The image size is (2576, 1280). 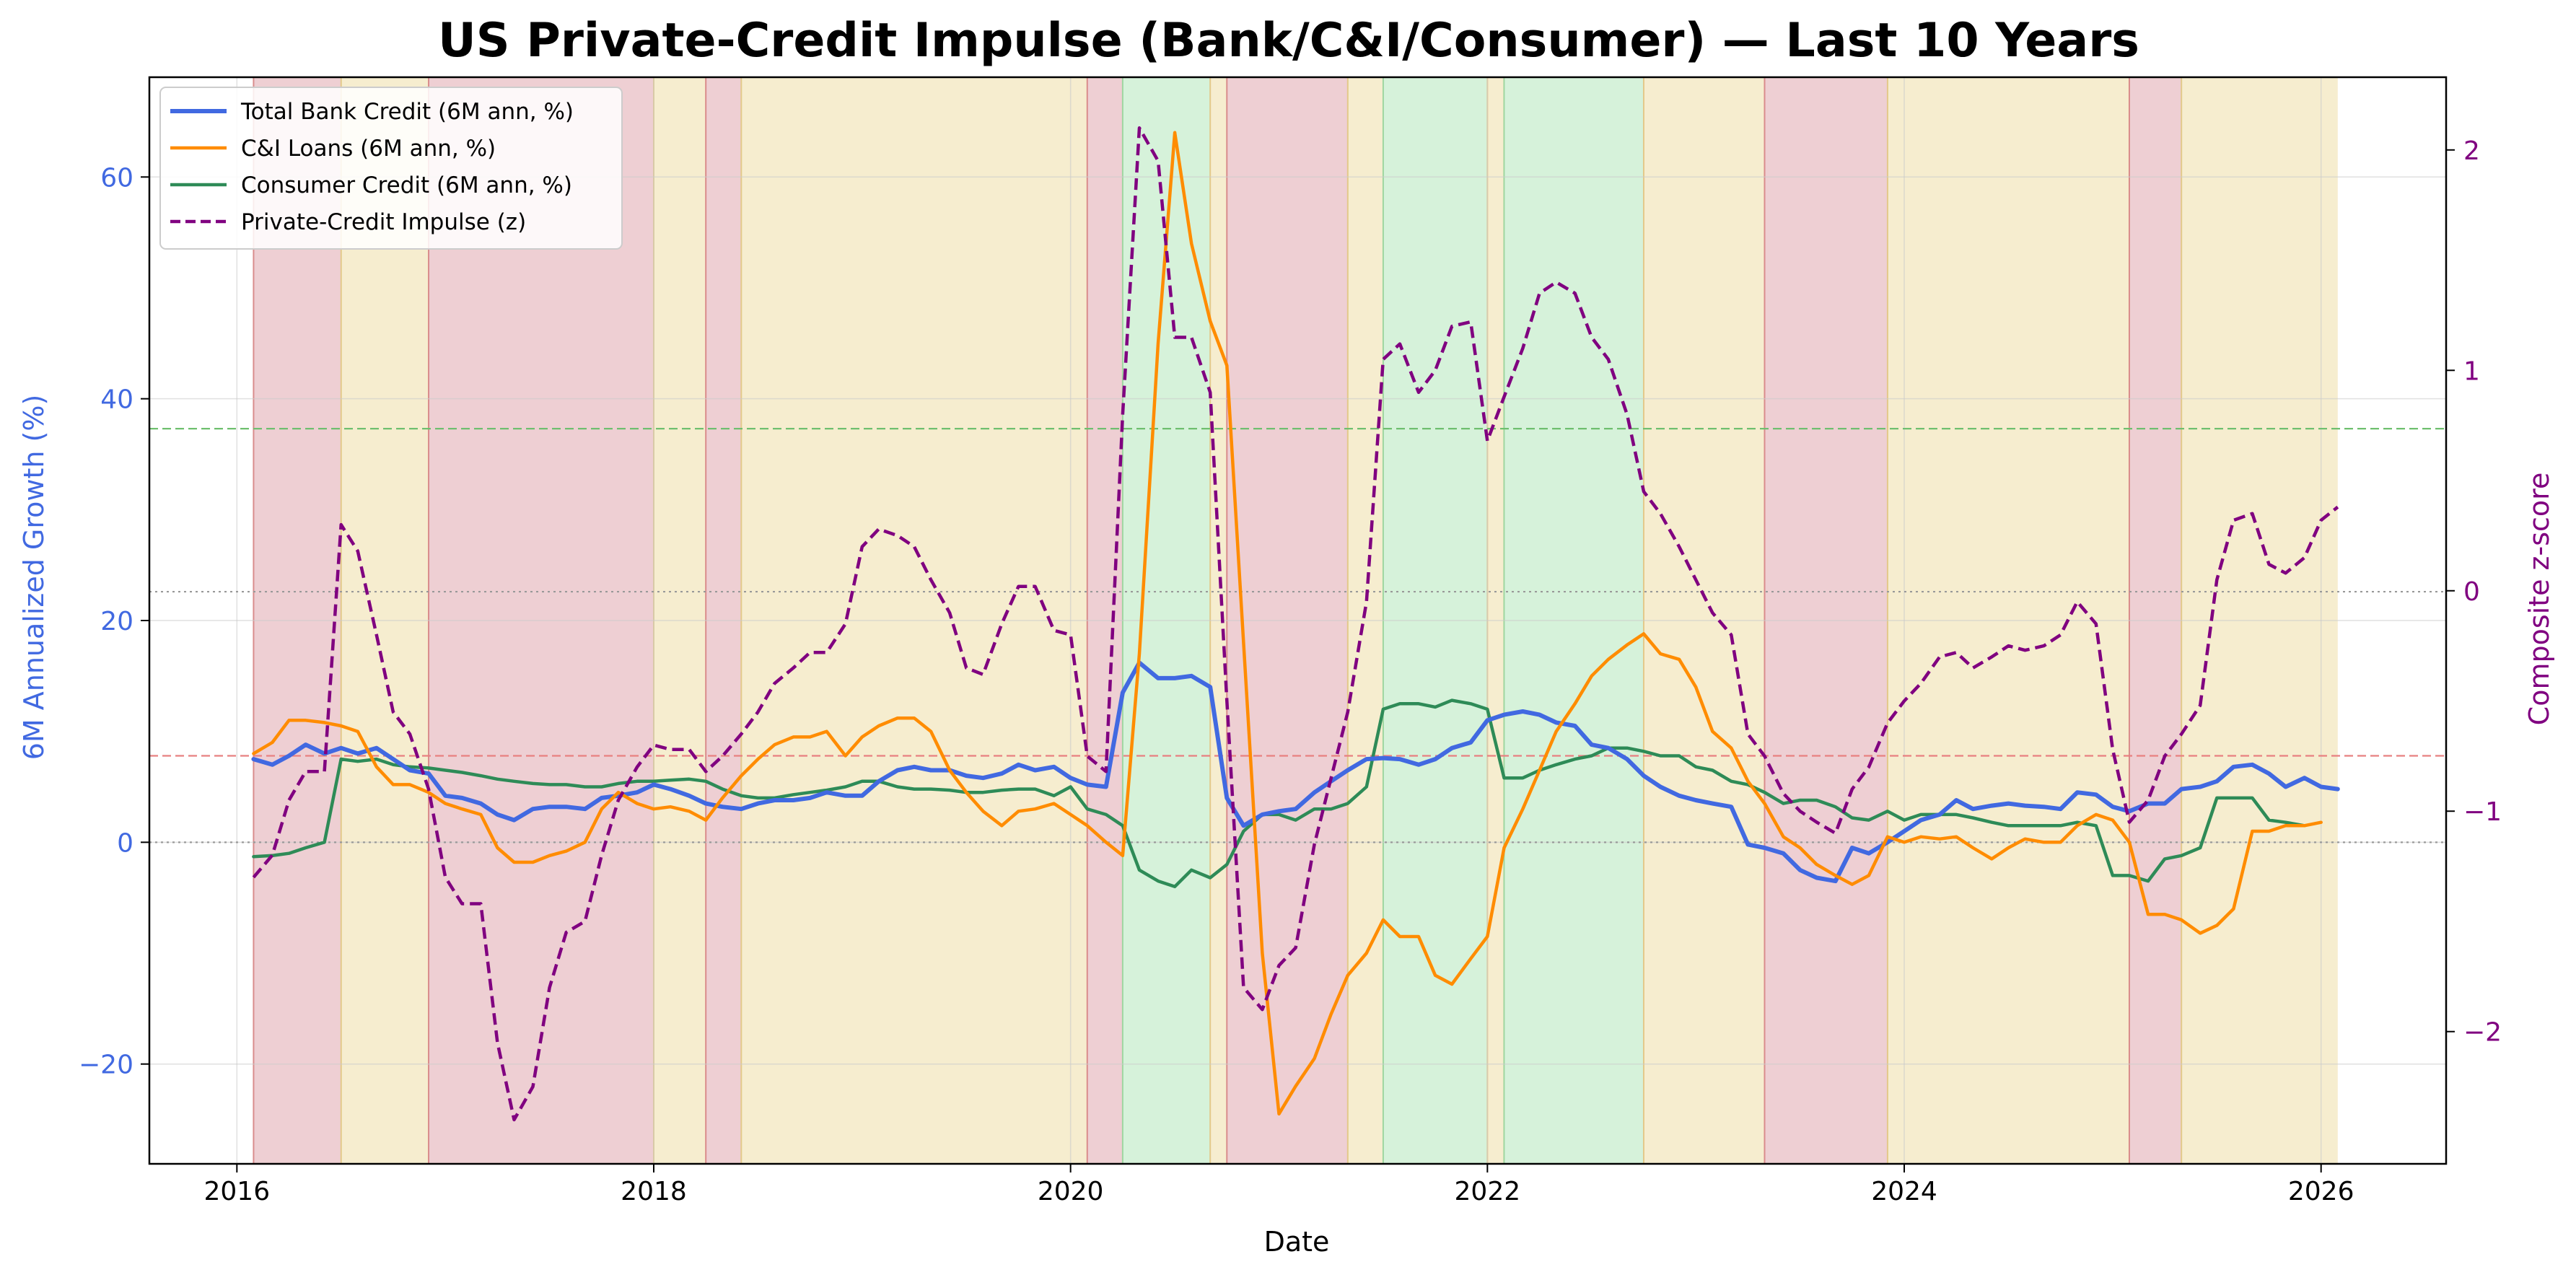 What do you see at coordinates (407, 112) in the screenshot?
I see `legend-label-bank: Total Bank Credit (6M ann, %)` at bounding box center [407, 112].